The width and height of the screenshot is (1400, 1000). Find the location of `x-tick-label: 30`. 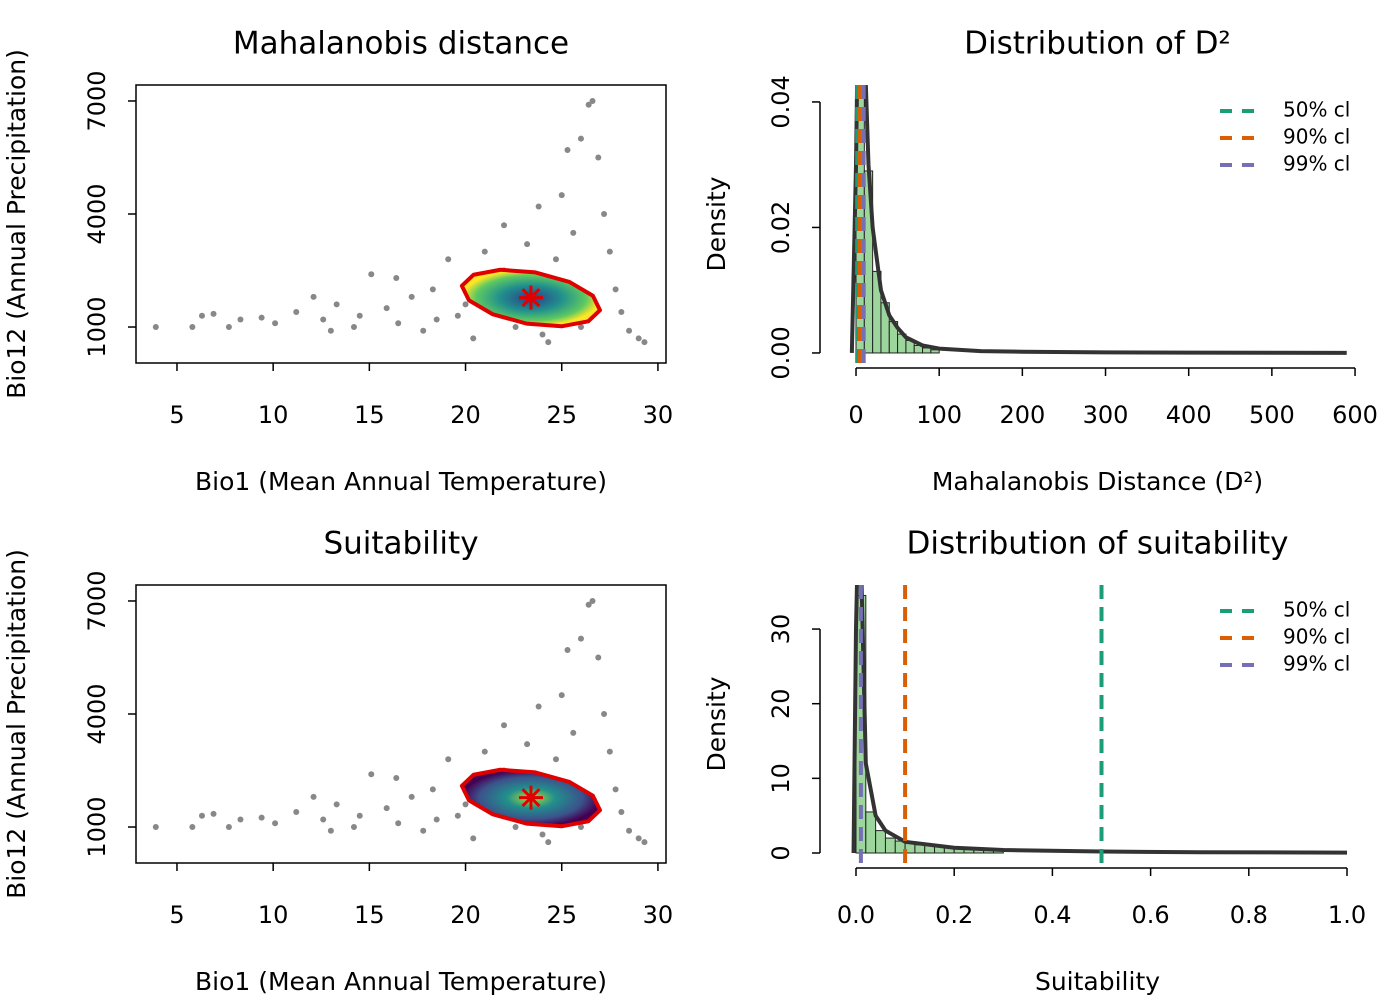

x-tick-label: 30 is located at coordinates (658, 415).